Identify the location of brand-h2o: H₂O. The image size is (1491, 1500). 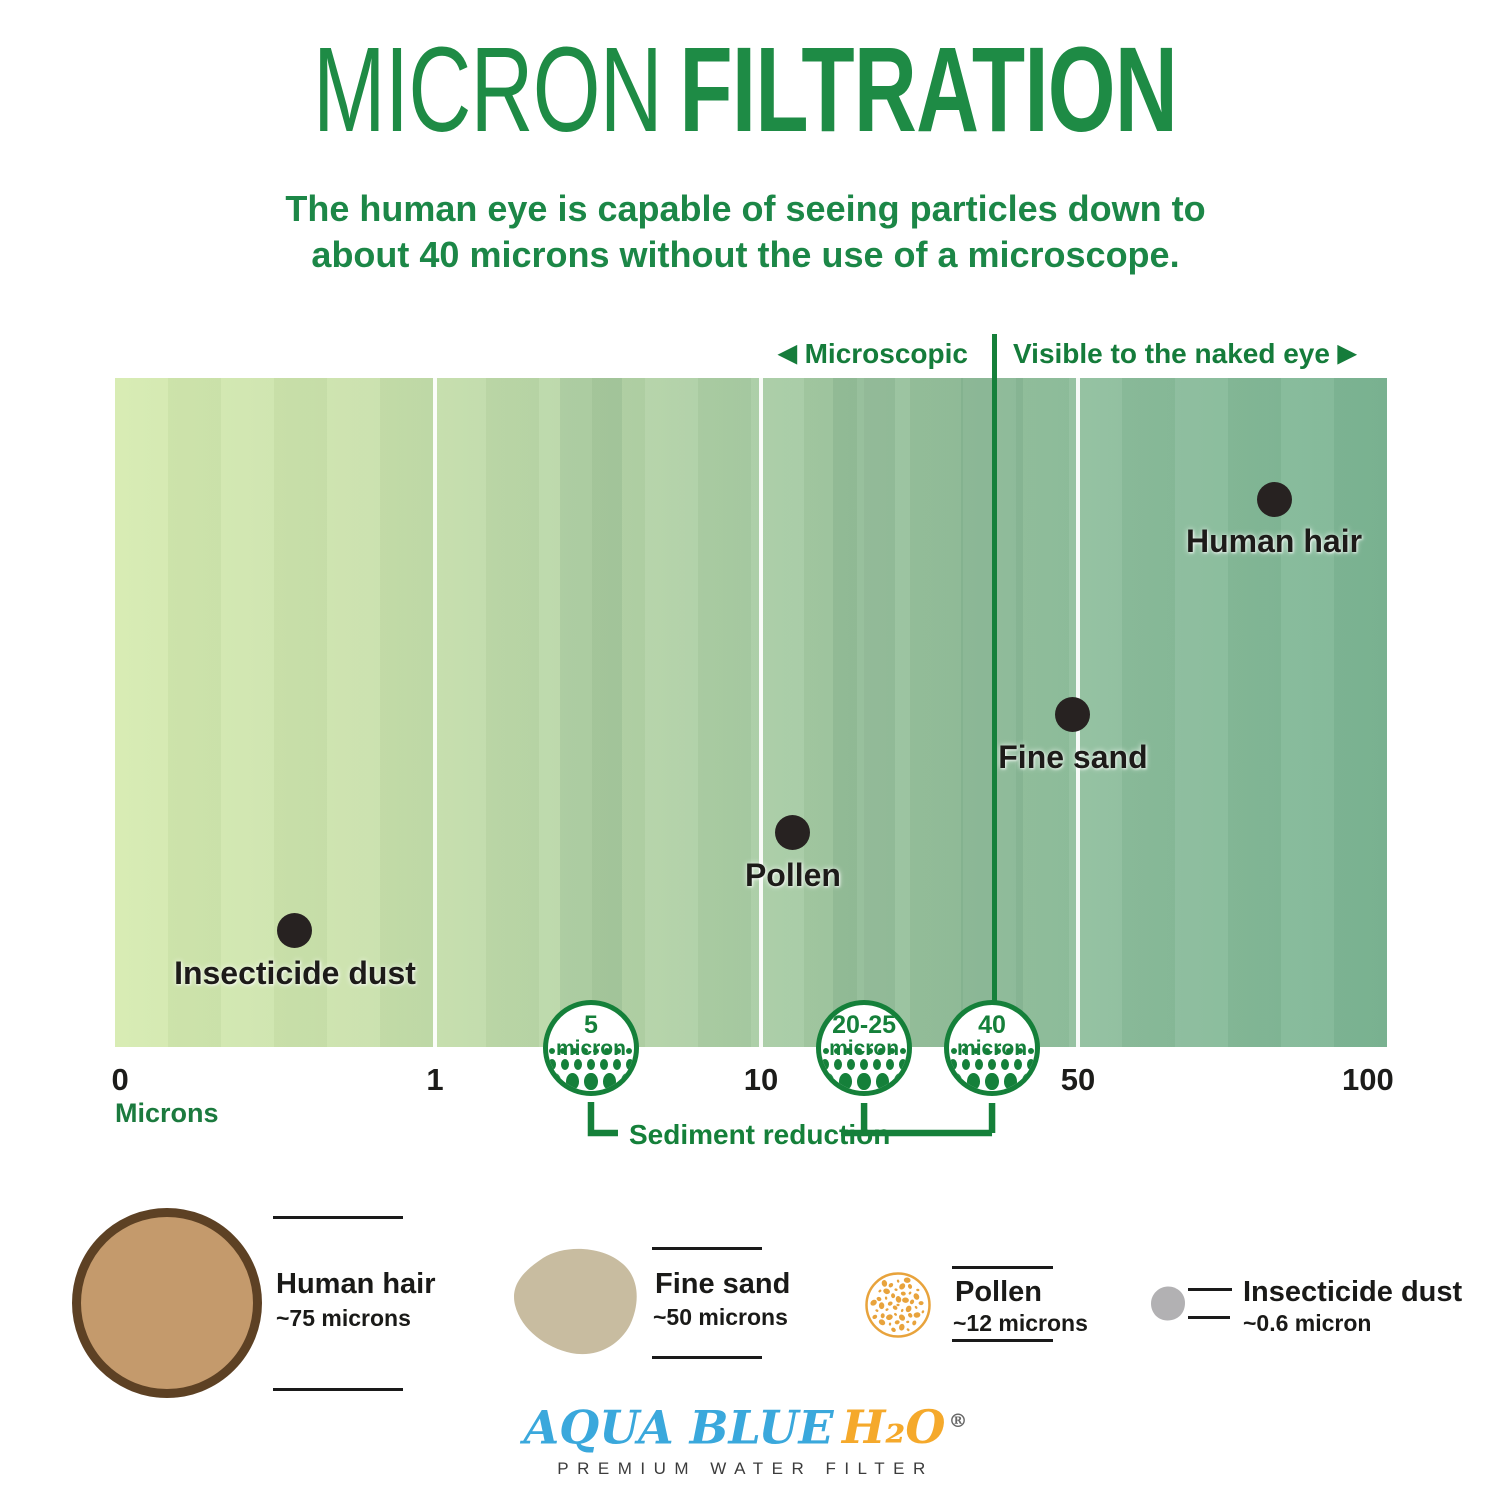
(893, 1427).